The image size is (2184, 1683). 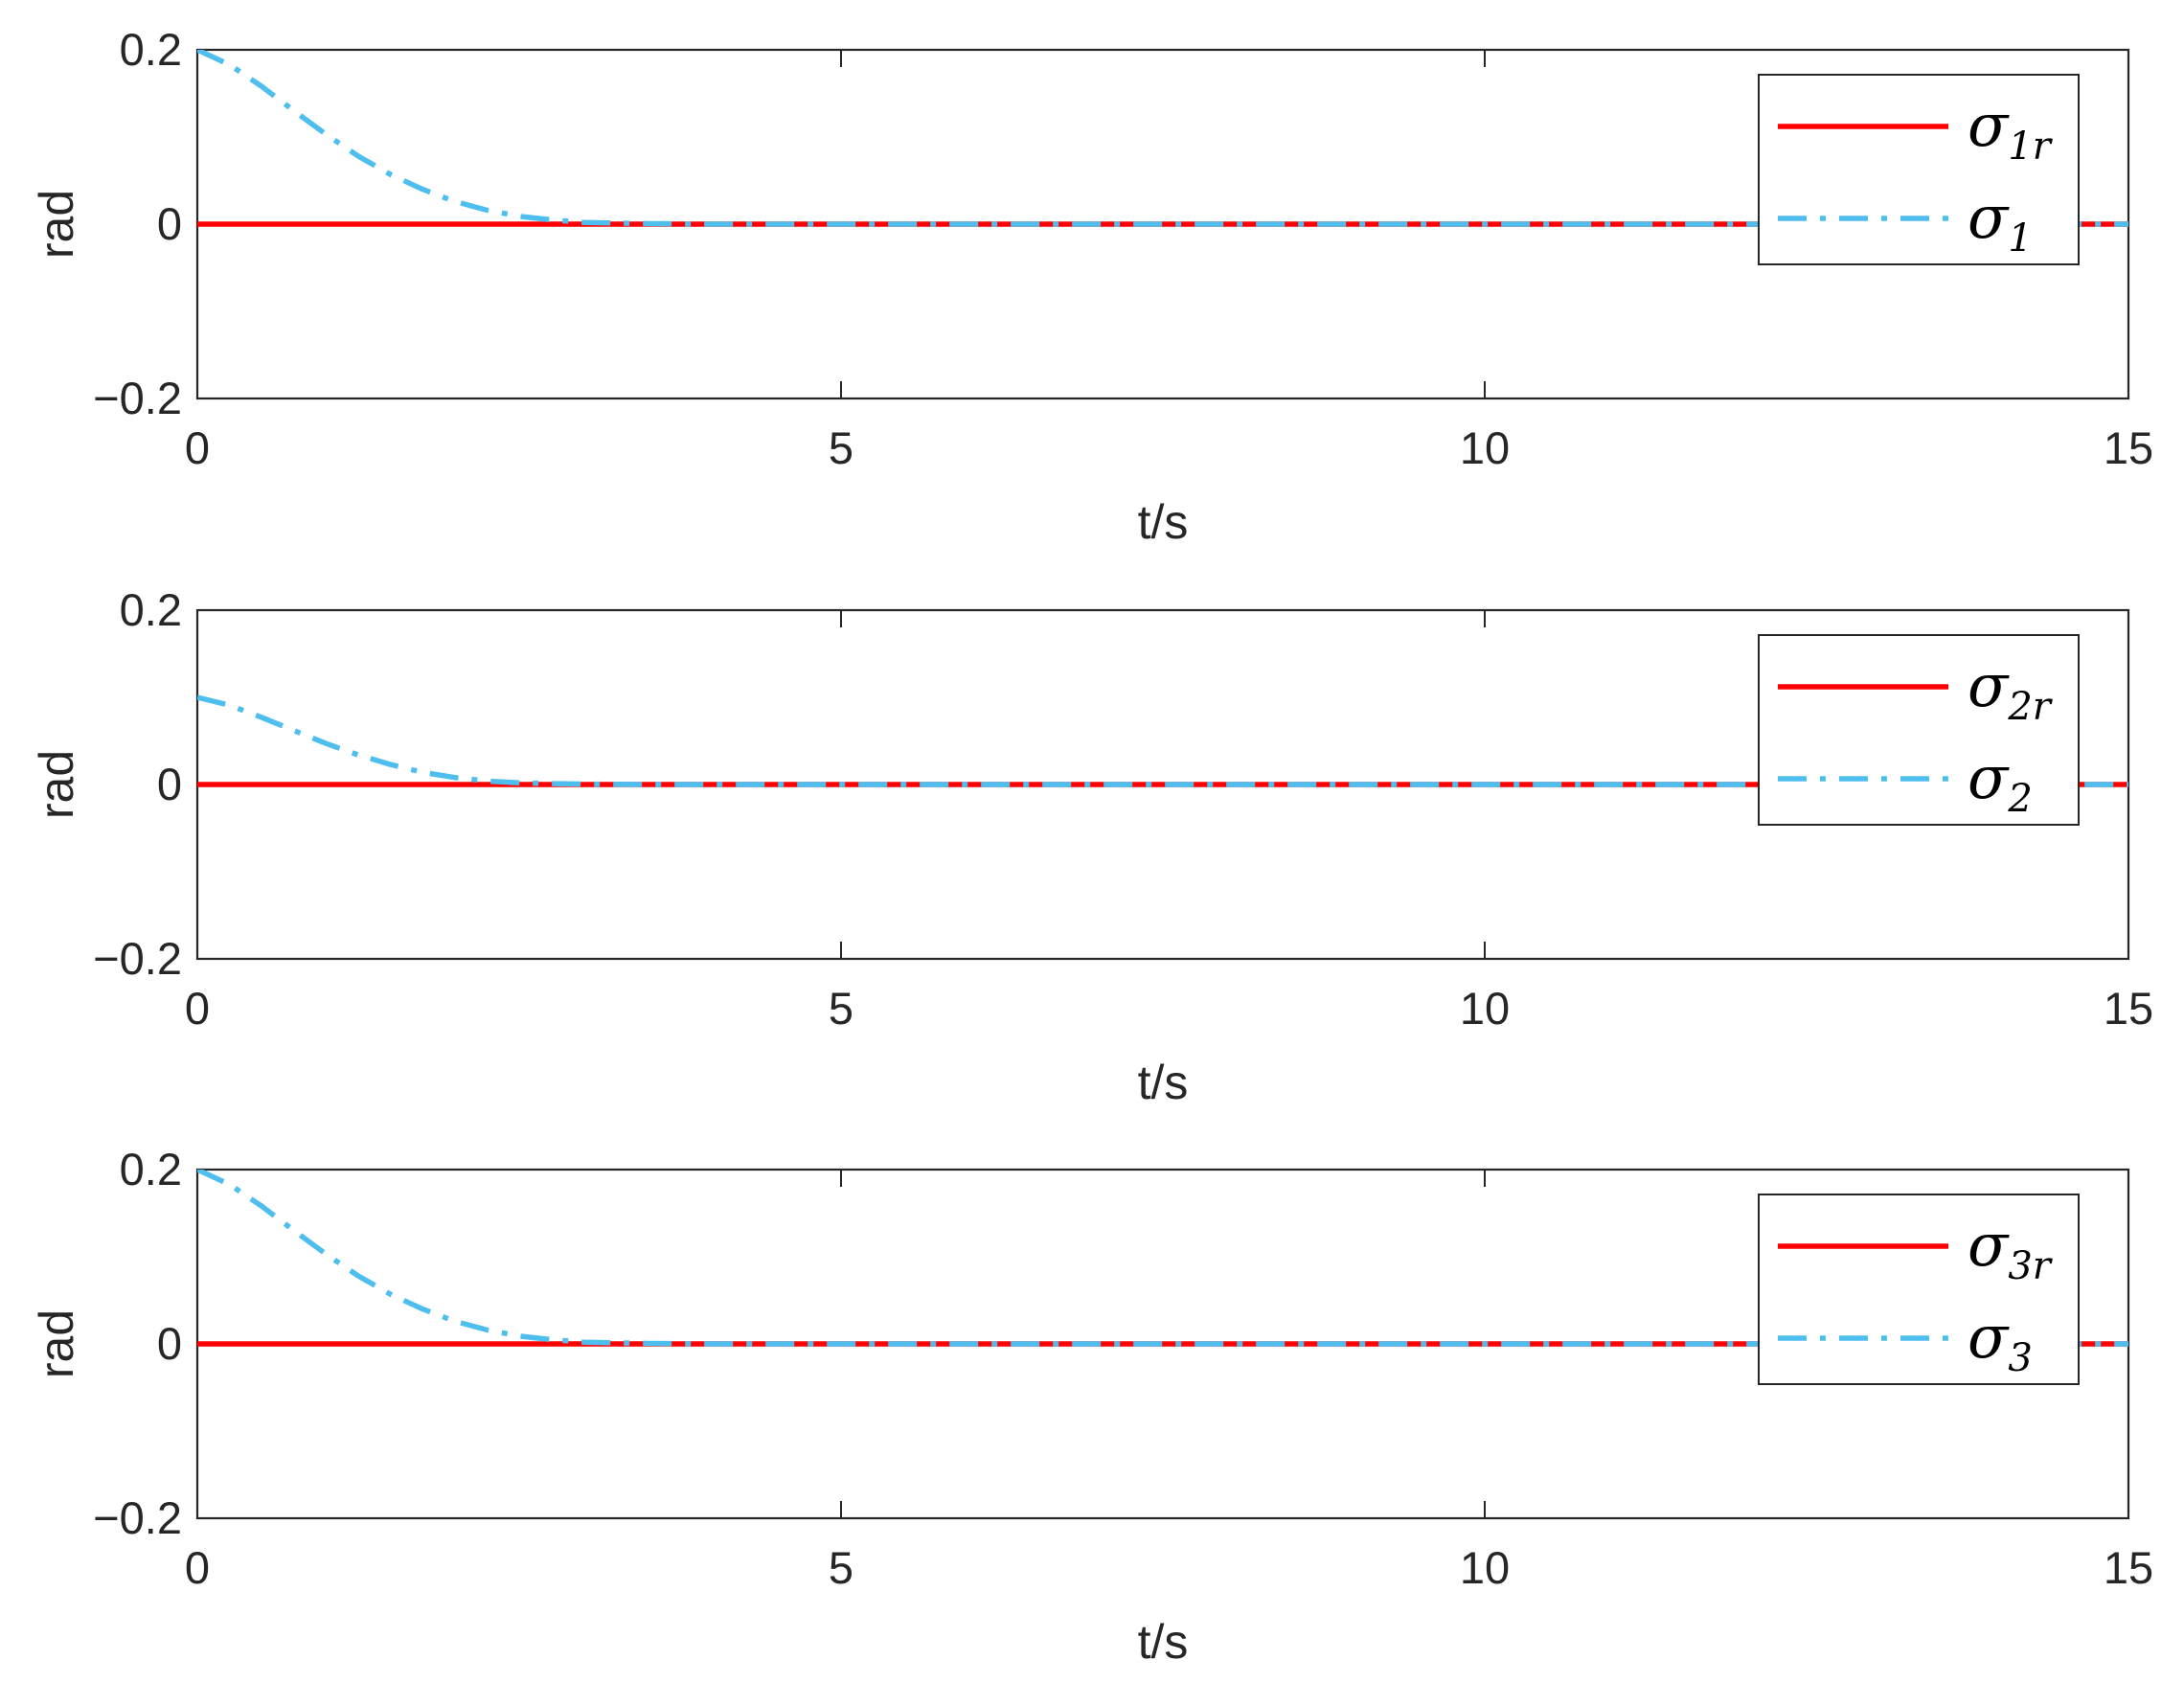 What do you see at coordinates (2011, 1249) in the screenshot?
I see `legend-label: σ3r` at bounding box center [2011, 1249].